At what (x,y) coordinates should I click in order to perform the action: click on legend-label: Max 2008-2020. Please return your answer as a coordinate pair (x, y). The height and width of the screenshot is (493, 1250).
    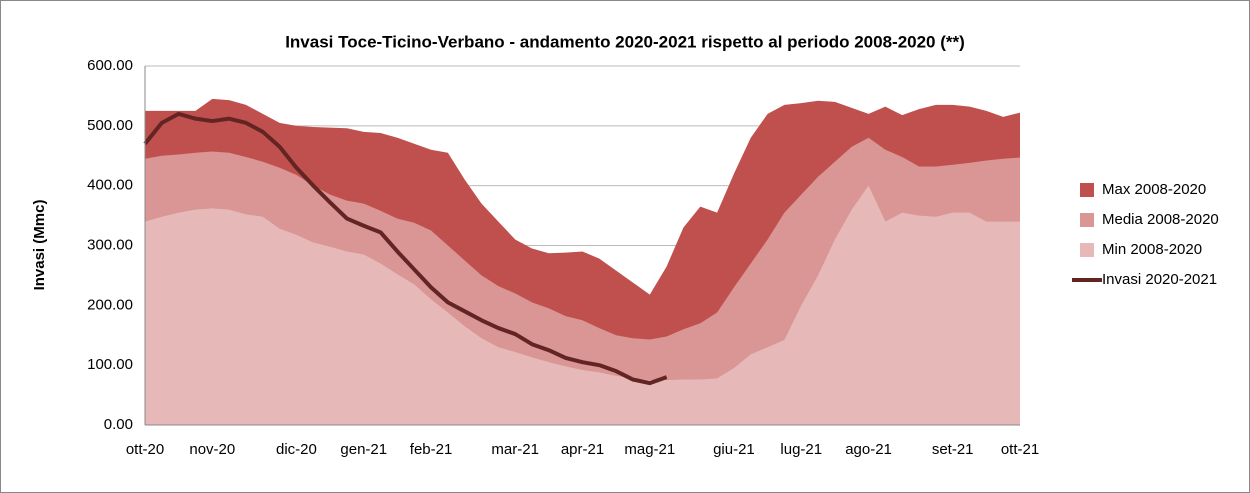
    Looking at the image, I should click on (1154, 189).